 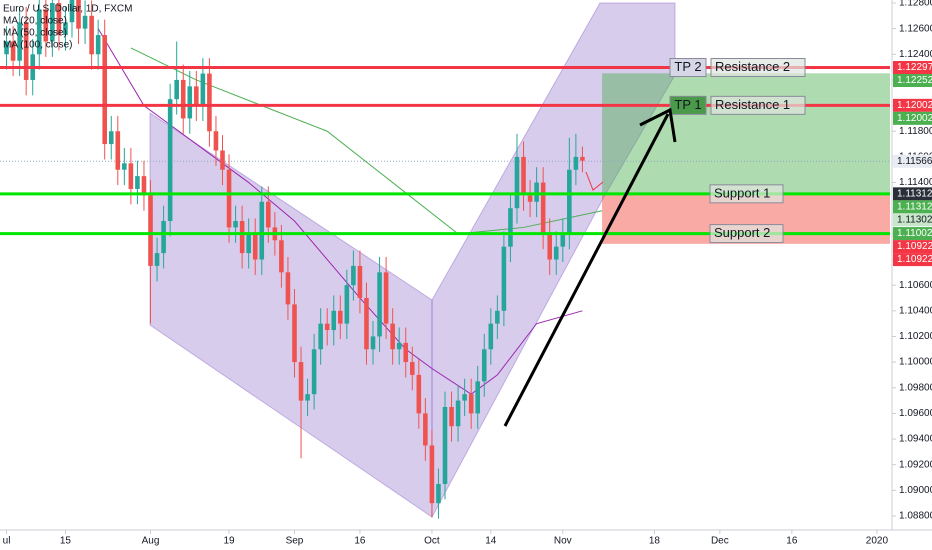 What do you see at coordinates (915, 439) in the screenshot?
I see `y-tick-label: 1.09400` at bounding box center [915, 439].